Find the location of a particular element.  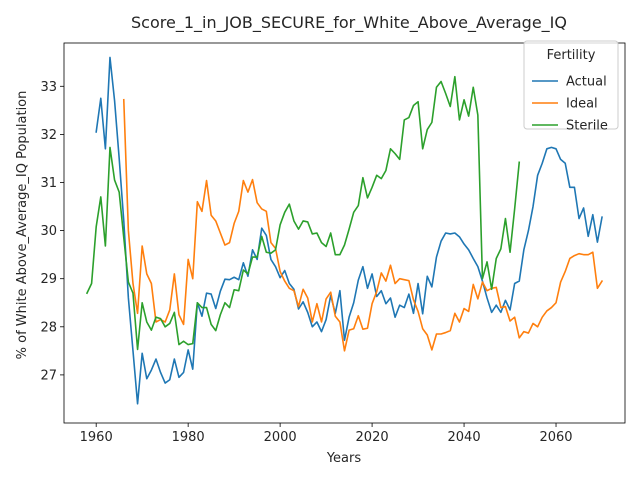

y-axis-label: % of White Above_Average_IQ Population is located at coordinates (22, 225).